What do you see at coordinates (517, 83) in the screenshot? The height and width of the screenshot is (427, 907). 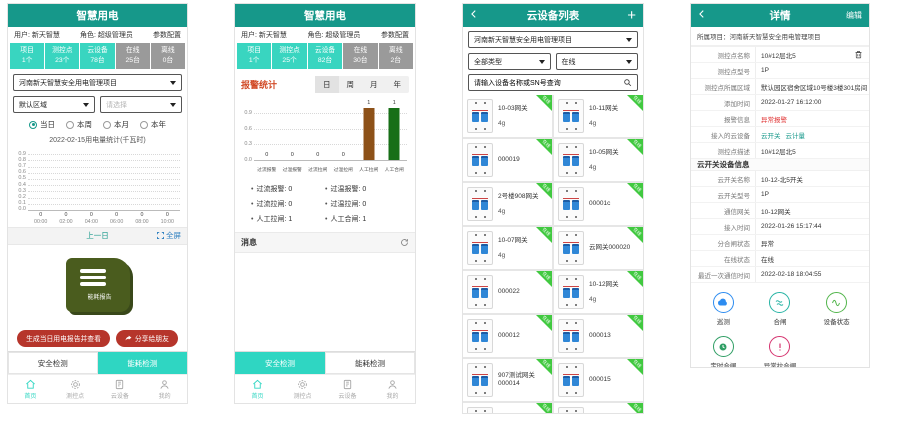 I see `search-placeholder: 请输入设备名称或SN号查询` at bounding box center [517, 83].